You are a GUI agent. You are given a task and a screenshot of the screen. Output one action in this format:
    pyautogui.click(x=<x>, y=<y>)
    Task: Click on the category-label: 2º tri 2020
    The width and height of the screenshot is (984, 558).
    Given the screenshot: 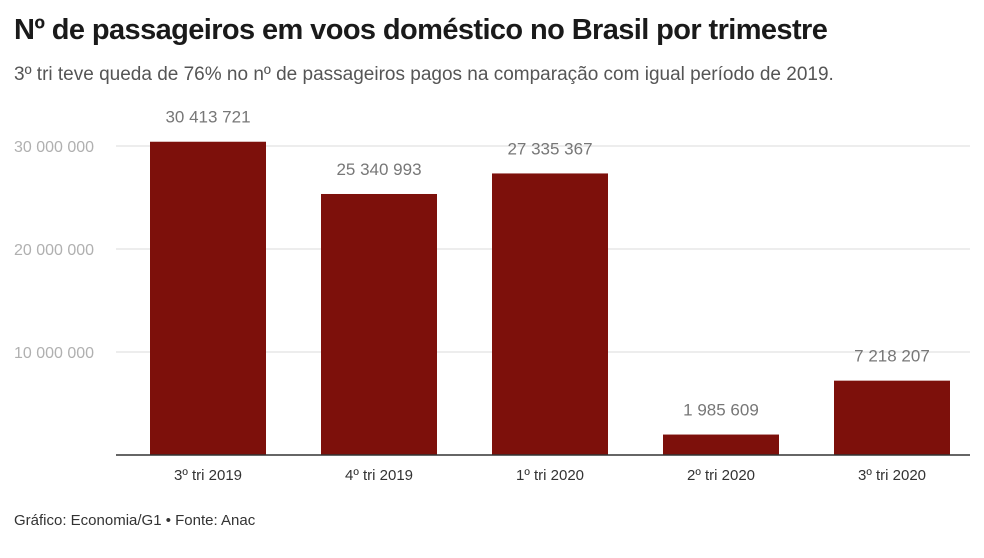 What is the action you would take?
    pyautogui.click(x=721, y=475)
    